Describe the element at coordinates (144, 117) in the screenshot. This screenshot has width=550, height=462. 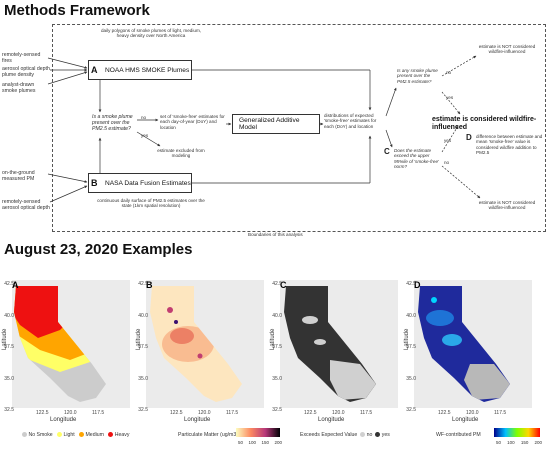
I see `q1-no-label: no` at that location.